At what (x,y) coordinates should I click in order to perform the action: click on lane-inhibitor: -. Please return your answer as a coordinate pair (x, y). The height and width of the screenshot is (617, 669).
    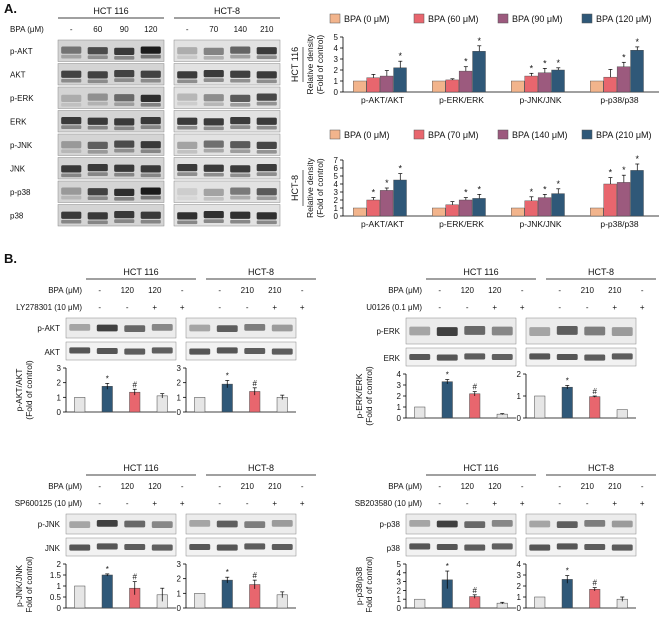
    Looking at the image, I should click on (439, 307).